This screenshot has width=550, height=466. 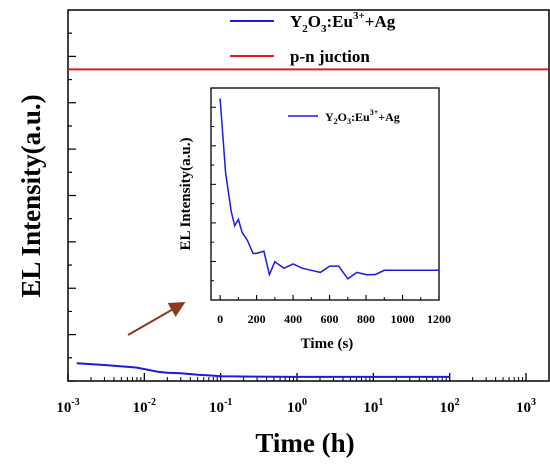 What do you see at coordinates (144, 406) in the screenshot?
I see `main-x-tick-label-1: 10⁻²` at bounding box center [144, 406].